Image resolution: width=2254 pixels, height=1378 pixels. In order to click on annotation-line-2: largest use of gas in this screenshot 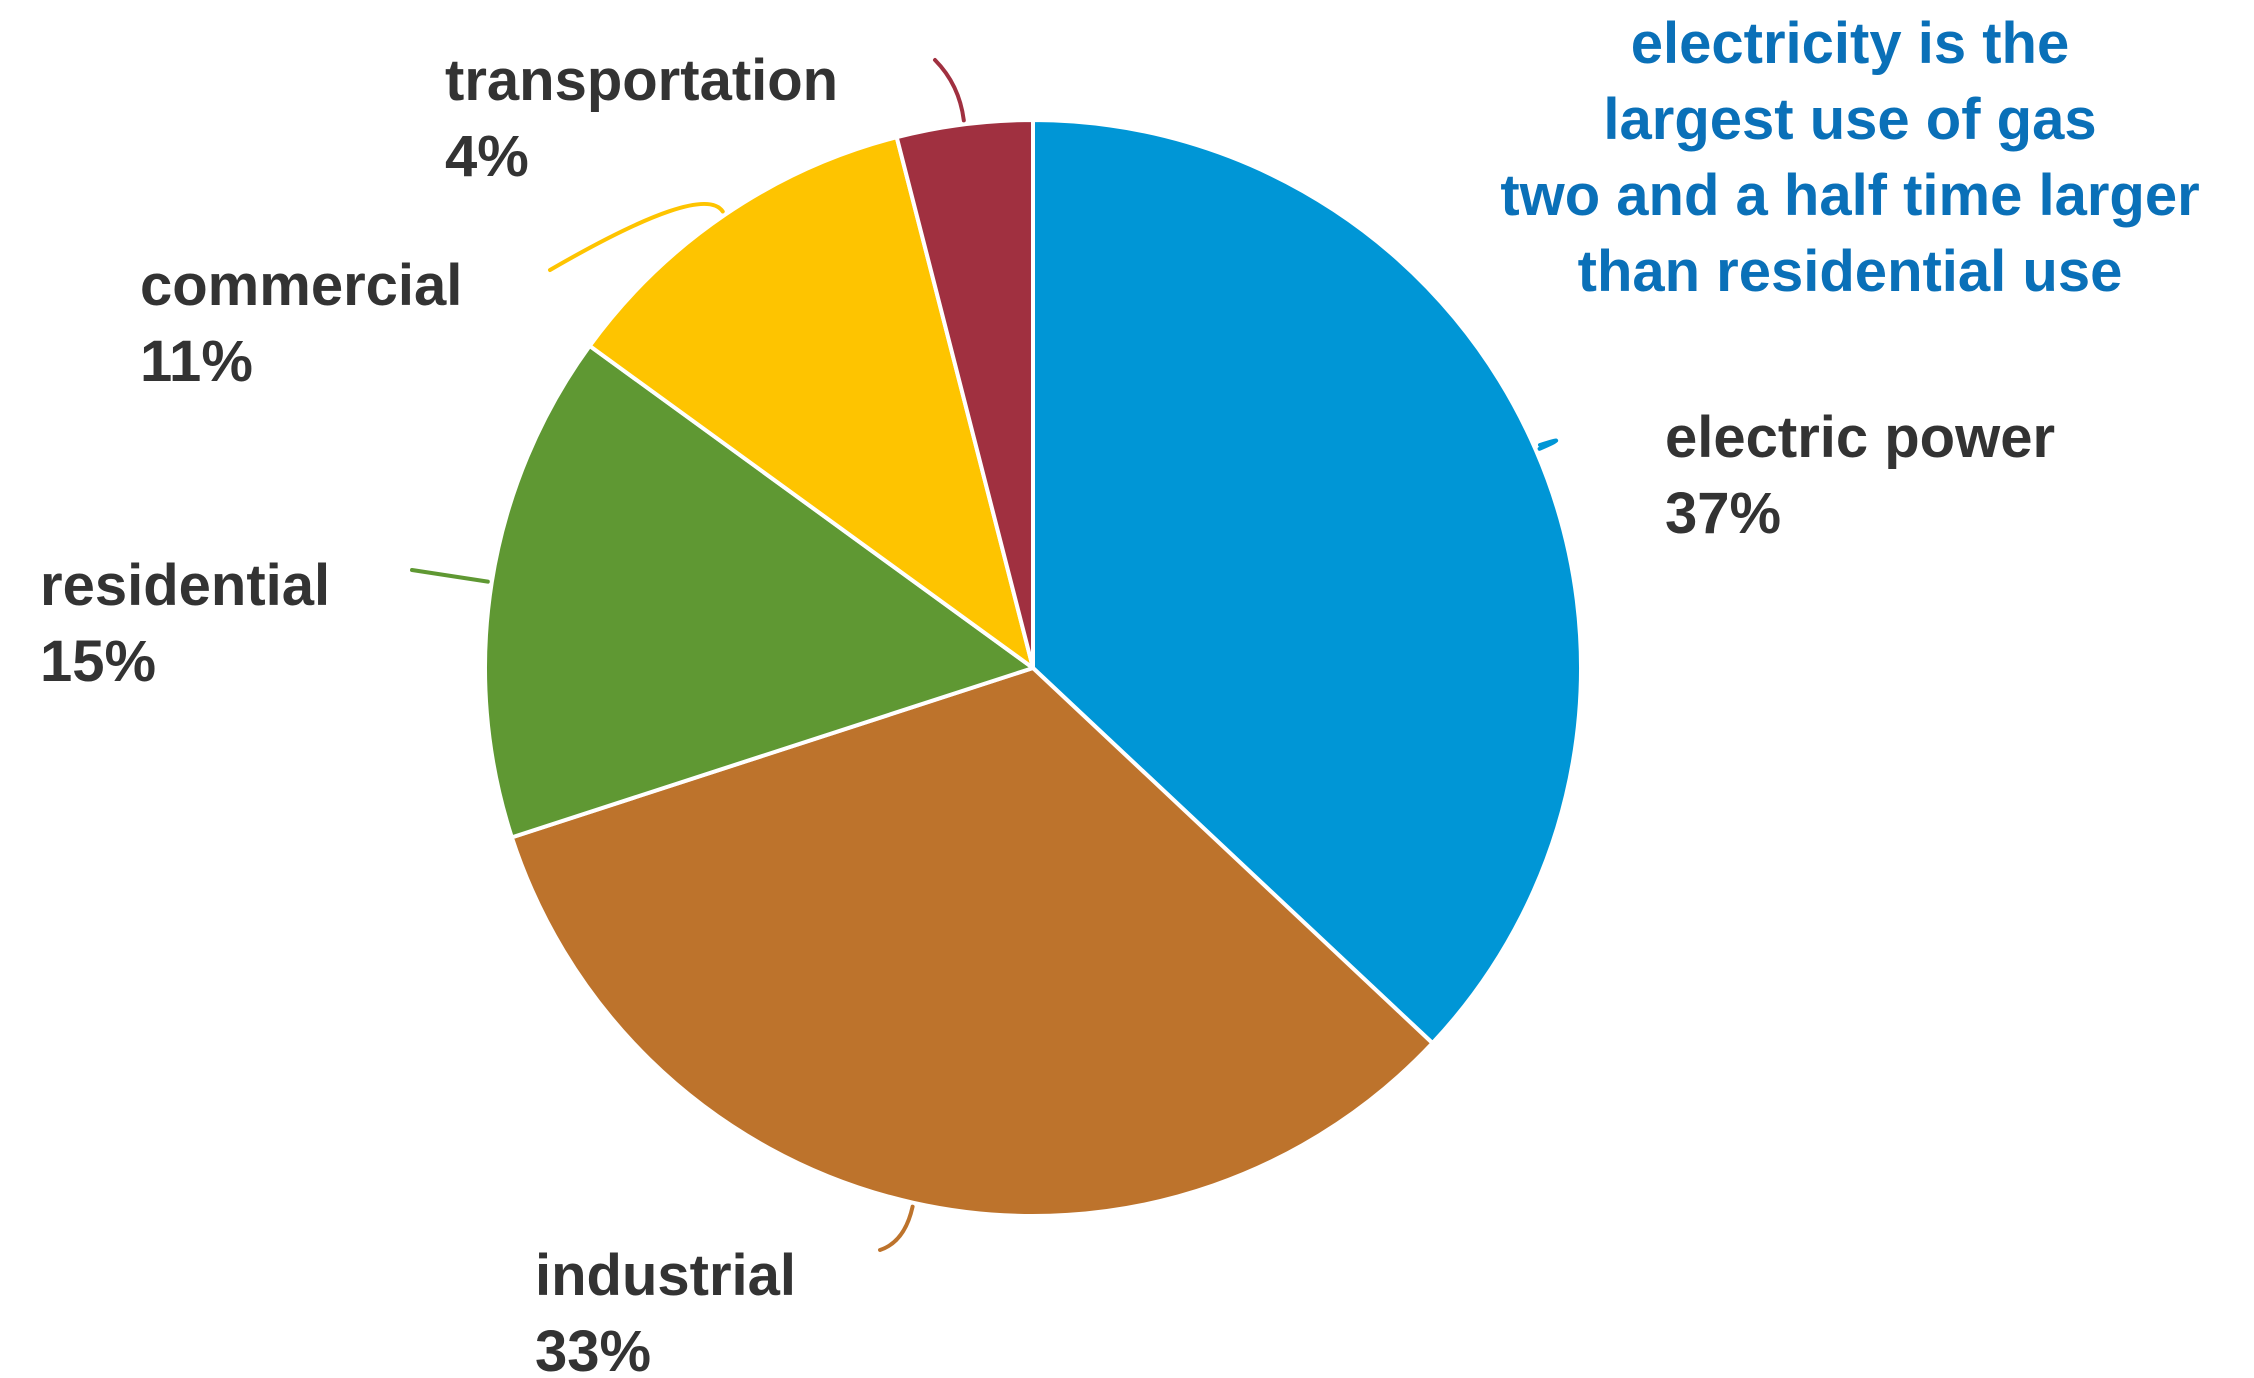, I will do `click(1850, 119)`.